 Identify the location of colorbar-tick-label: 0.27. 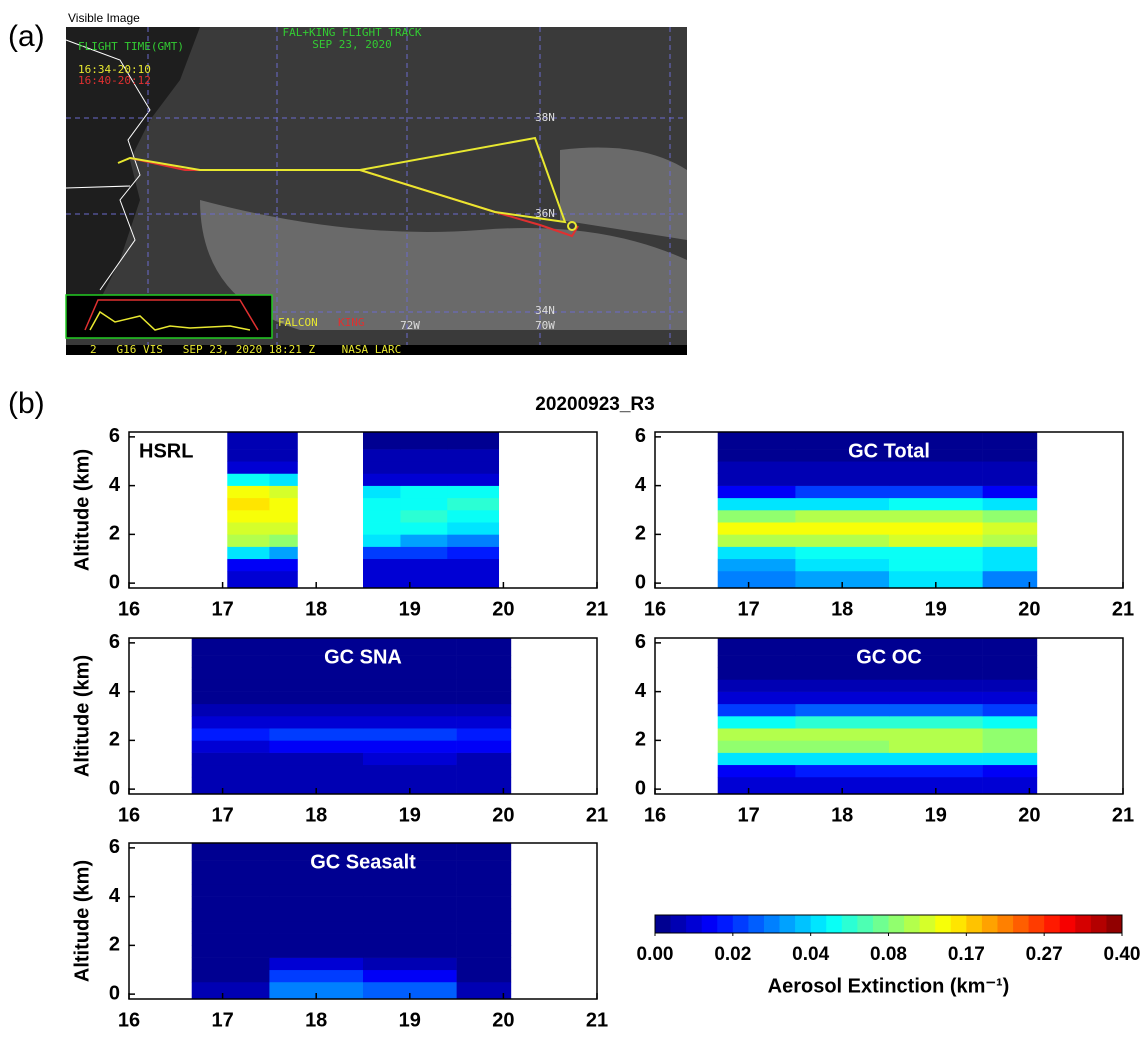
(1044, 954).